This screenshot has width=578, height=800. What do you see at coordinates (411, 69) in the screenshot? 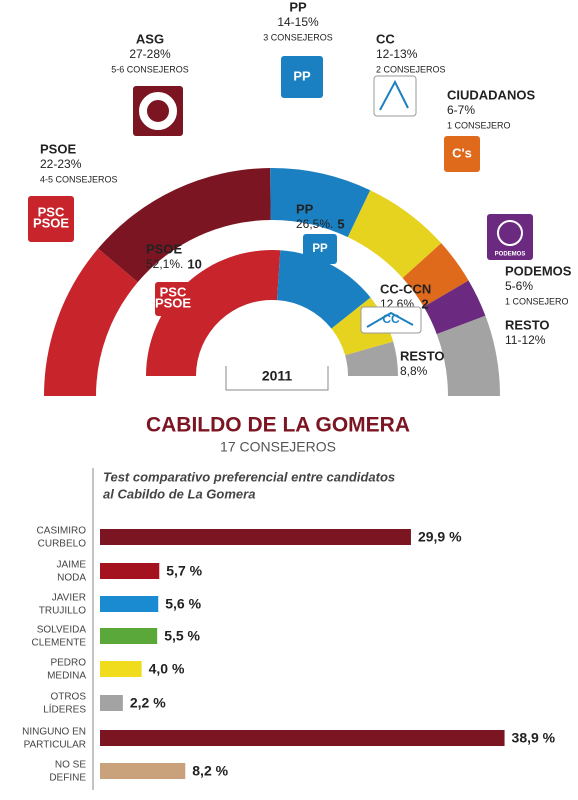
I see `seats-label: 2 CONSEJEROS` at bounding box center [411, 69].